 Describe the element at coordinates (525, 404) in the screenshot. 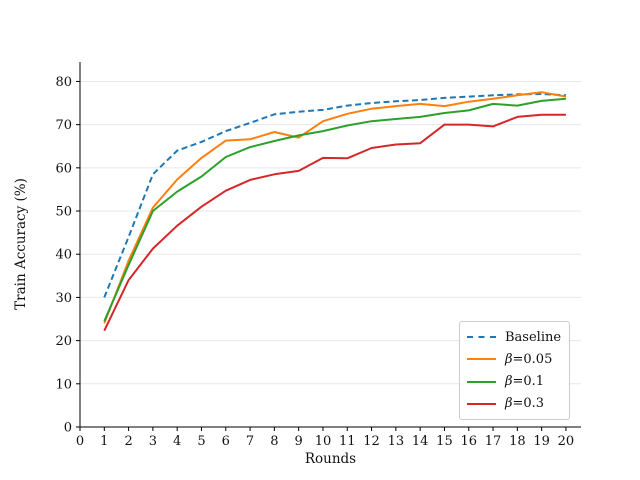

I see `legend-label: β=0.3` at that location.